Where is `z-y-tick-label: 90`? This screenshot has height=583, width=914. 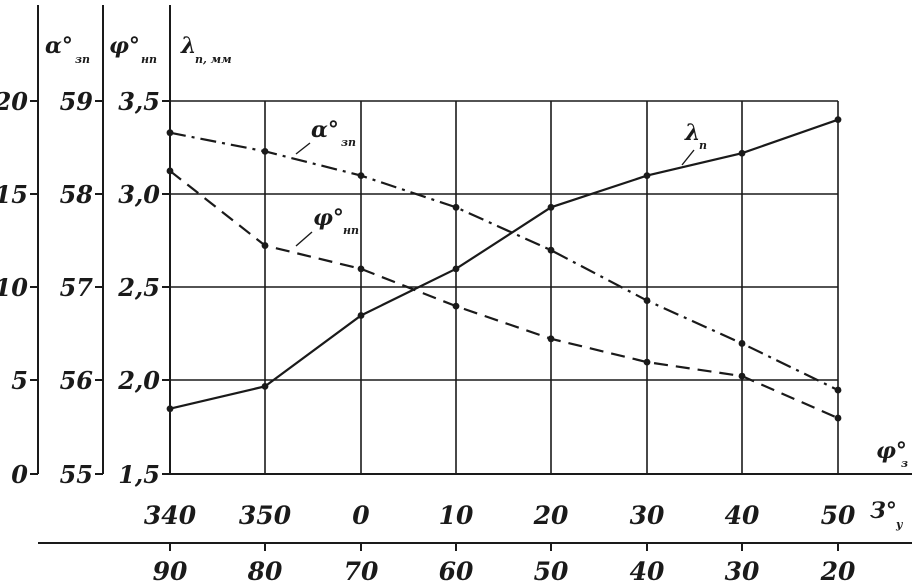
z-y-tick-label: 90 is located at coordinates (170, 570).